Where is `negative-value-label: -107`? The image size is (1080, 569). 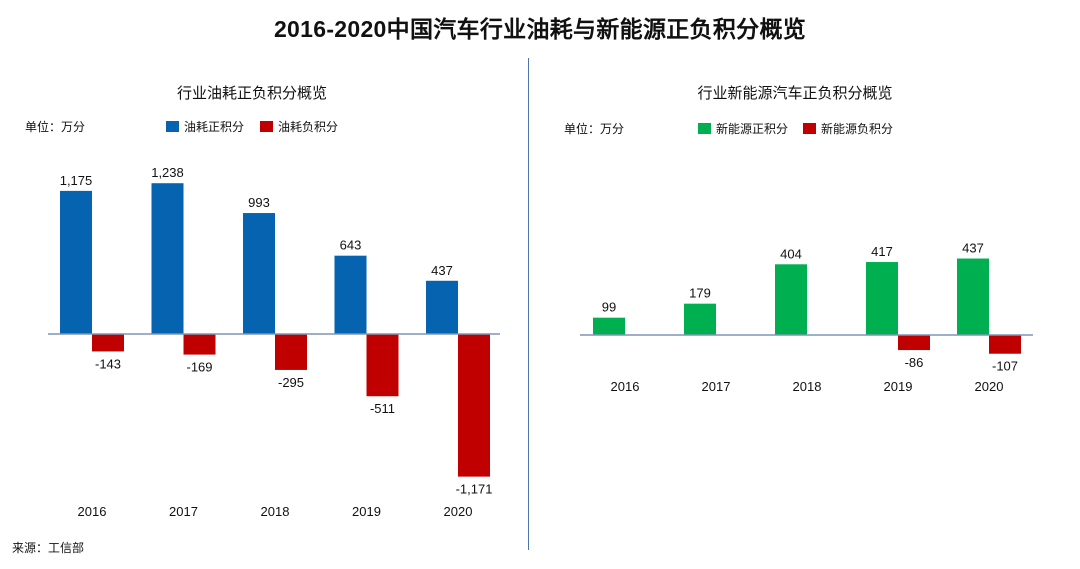 negative-value-label: -107 is located at coordinates (1005, 366).